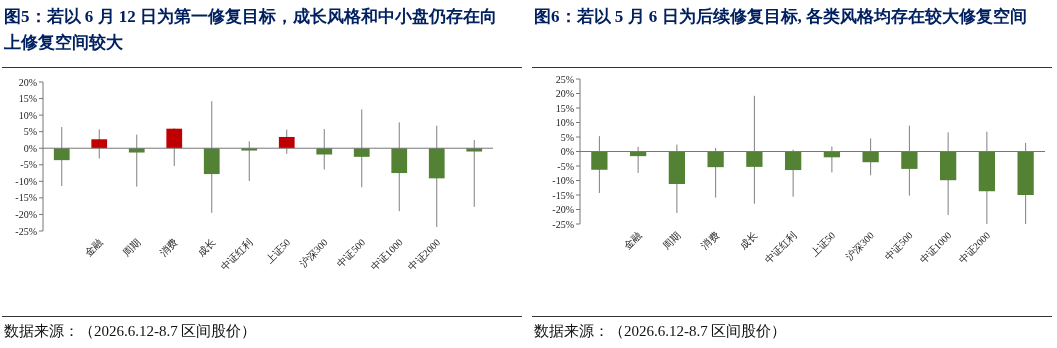 The width and height of the screenshot is (1057, 348). What do you see at coordinates (564, 79) in the screenshot?
I see `y-tick-label: 25%` at bounding box center [564, 79].